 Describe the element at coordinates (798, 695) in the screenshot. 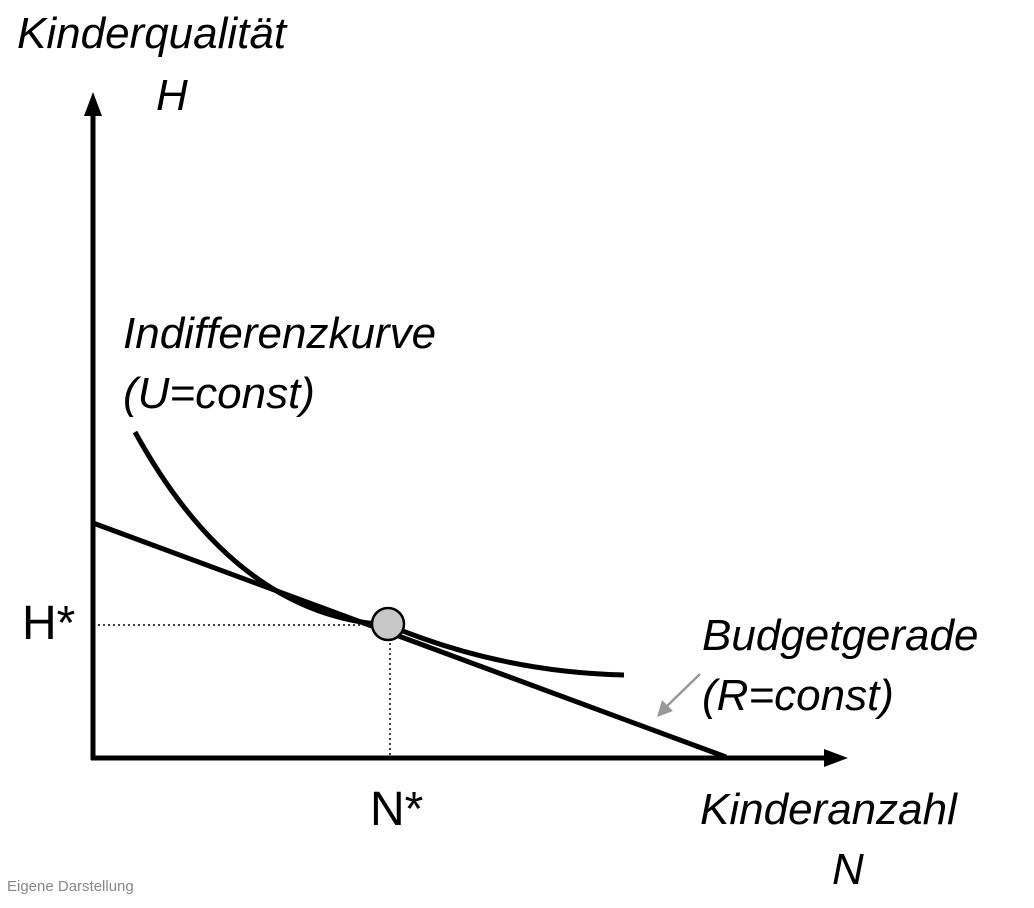

I see `budget-line-label-line2: (R=const)` at that location.